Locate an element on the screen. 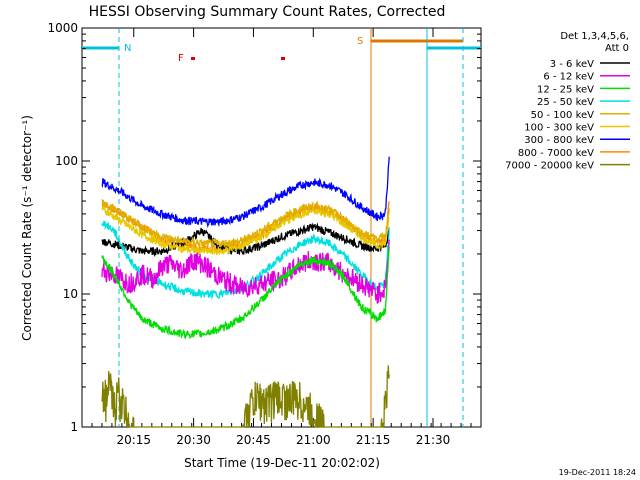  x-tick-label: 21:00 is located at coordinates (313, 440).